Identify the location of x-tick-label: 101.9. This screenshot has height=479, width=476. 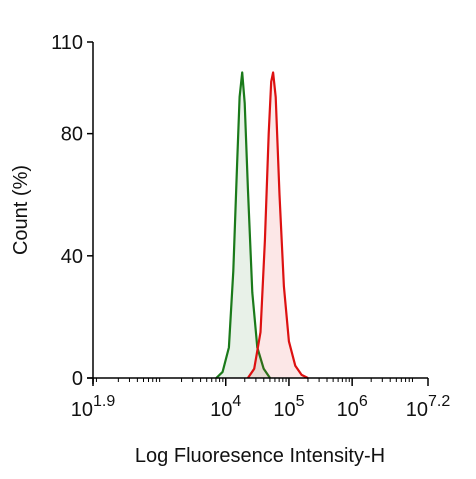
(93, 407).